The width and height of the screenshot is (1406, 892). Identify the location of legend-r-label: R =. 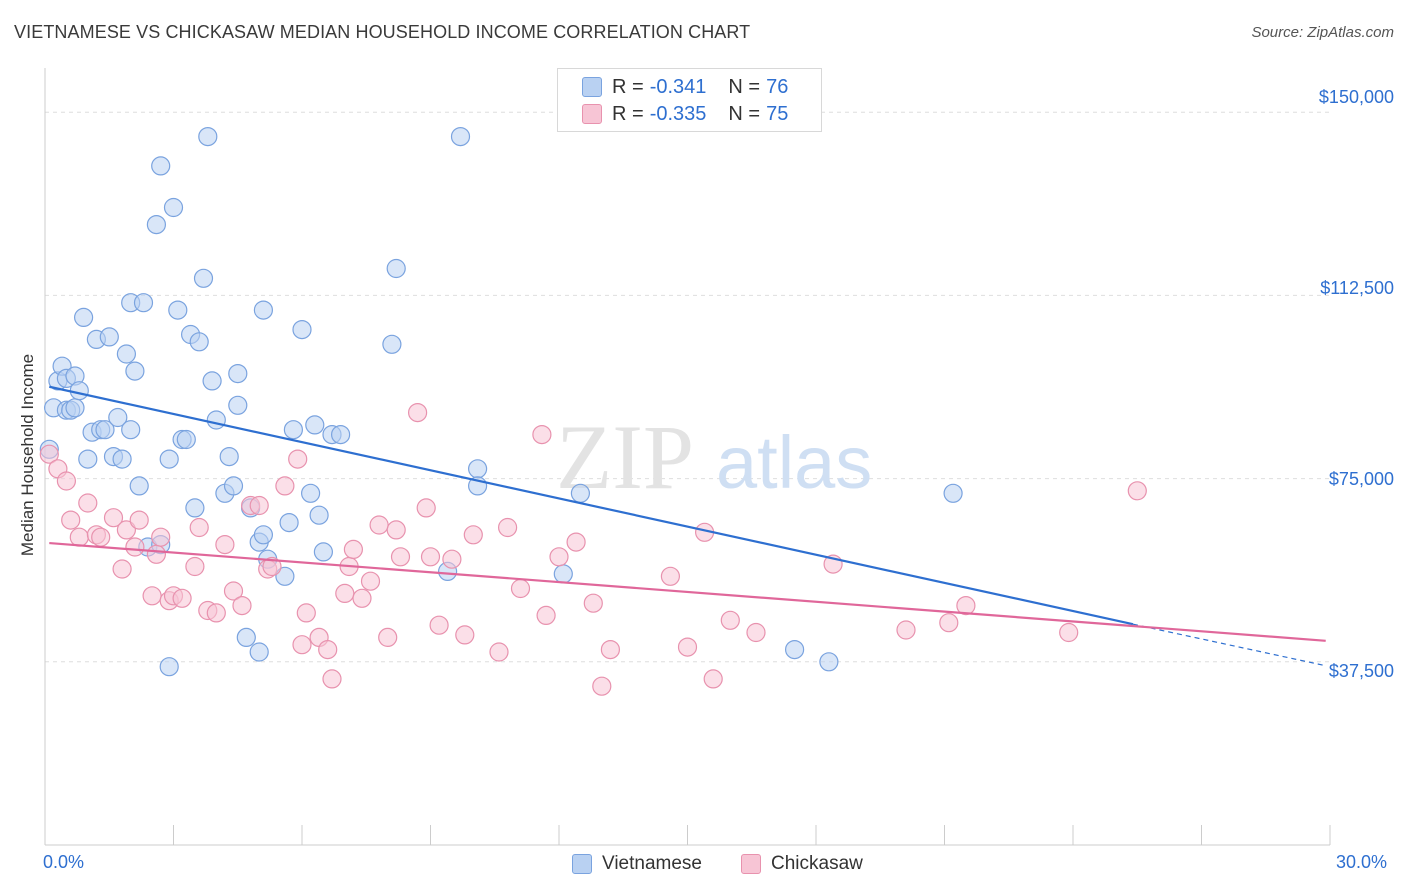
(628, 113).